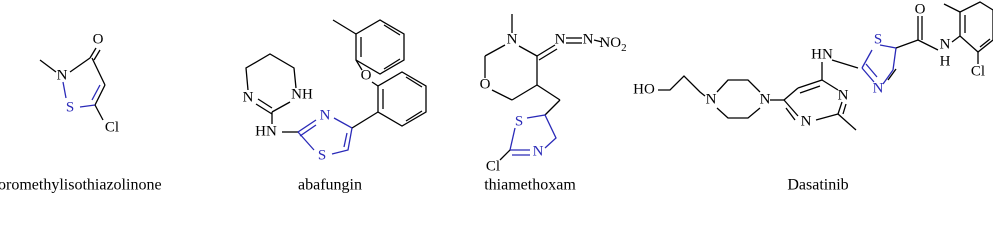 Image resolution: width=993 pixels, height=240 pixels. What do you see at coordinates (81, 112) in the screenshot?
I see `molecule-1: O N S Cl chloromethylisothiazolinone` at bounding box center [81, 112].